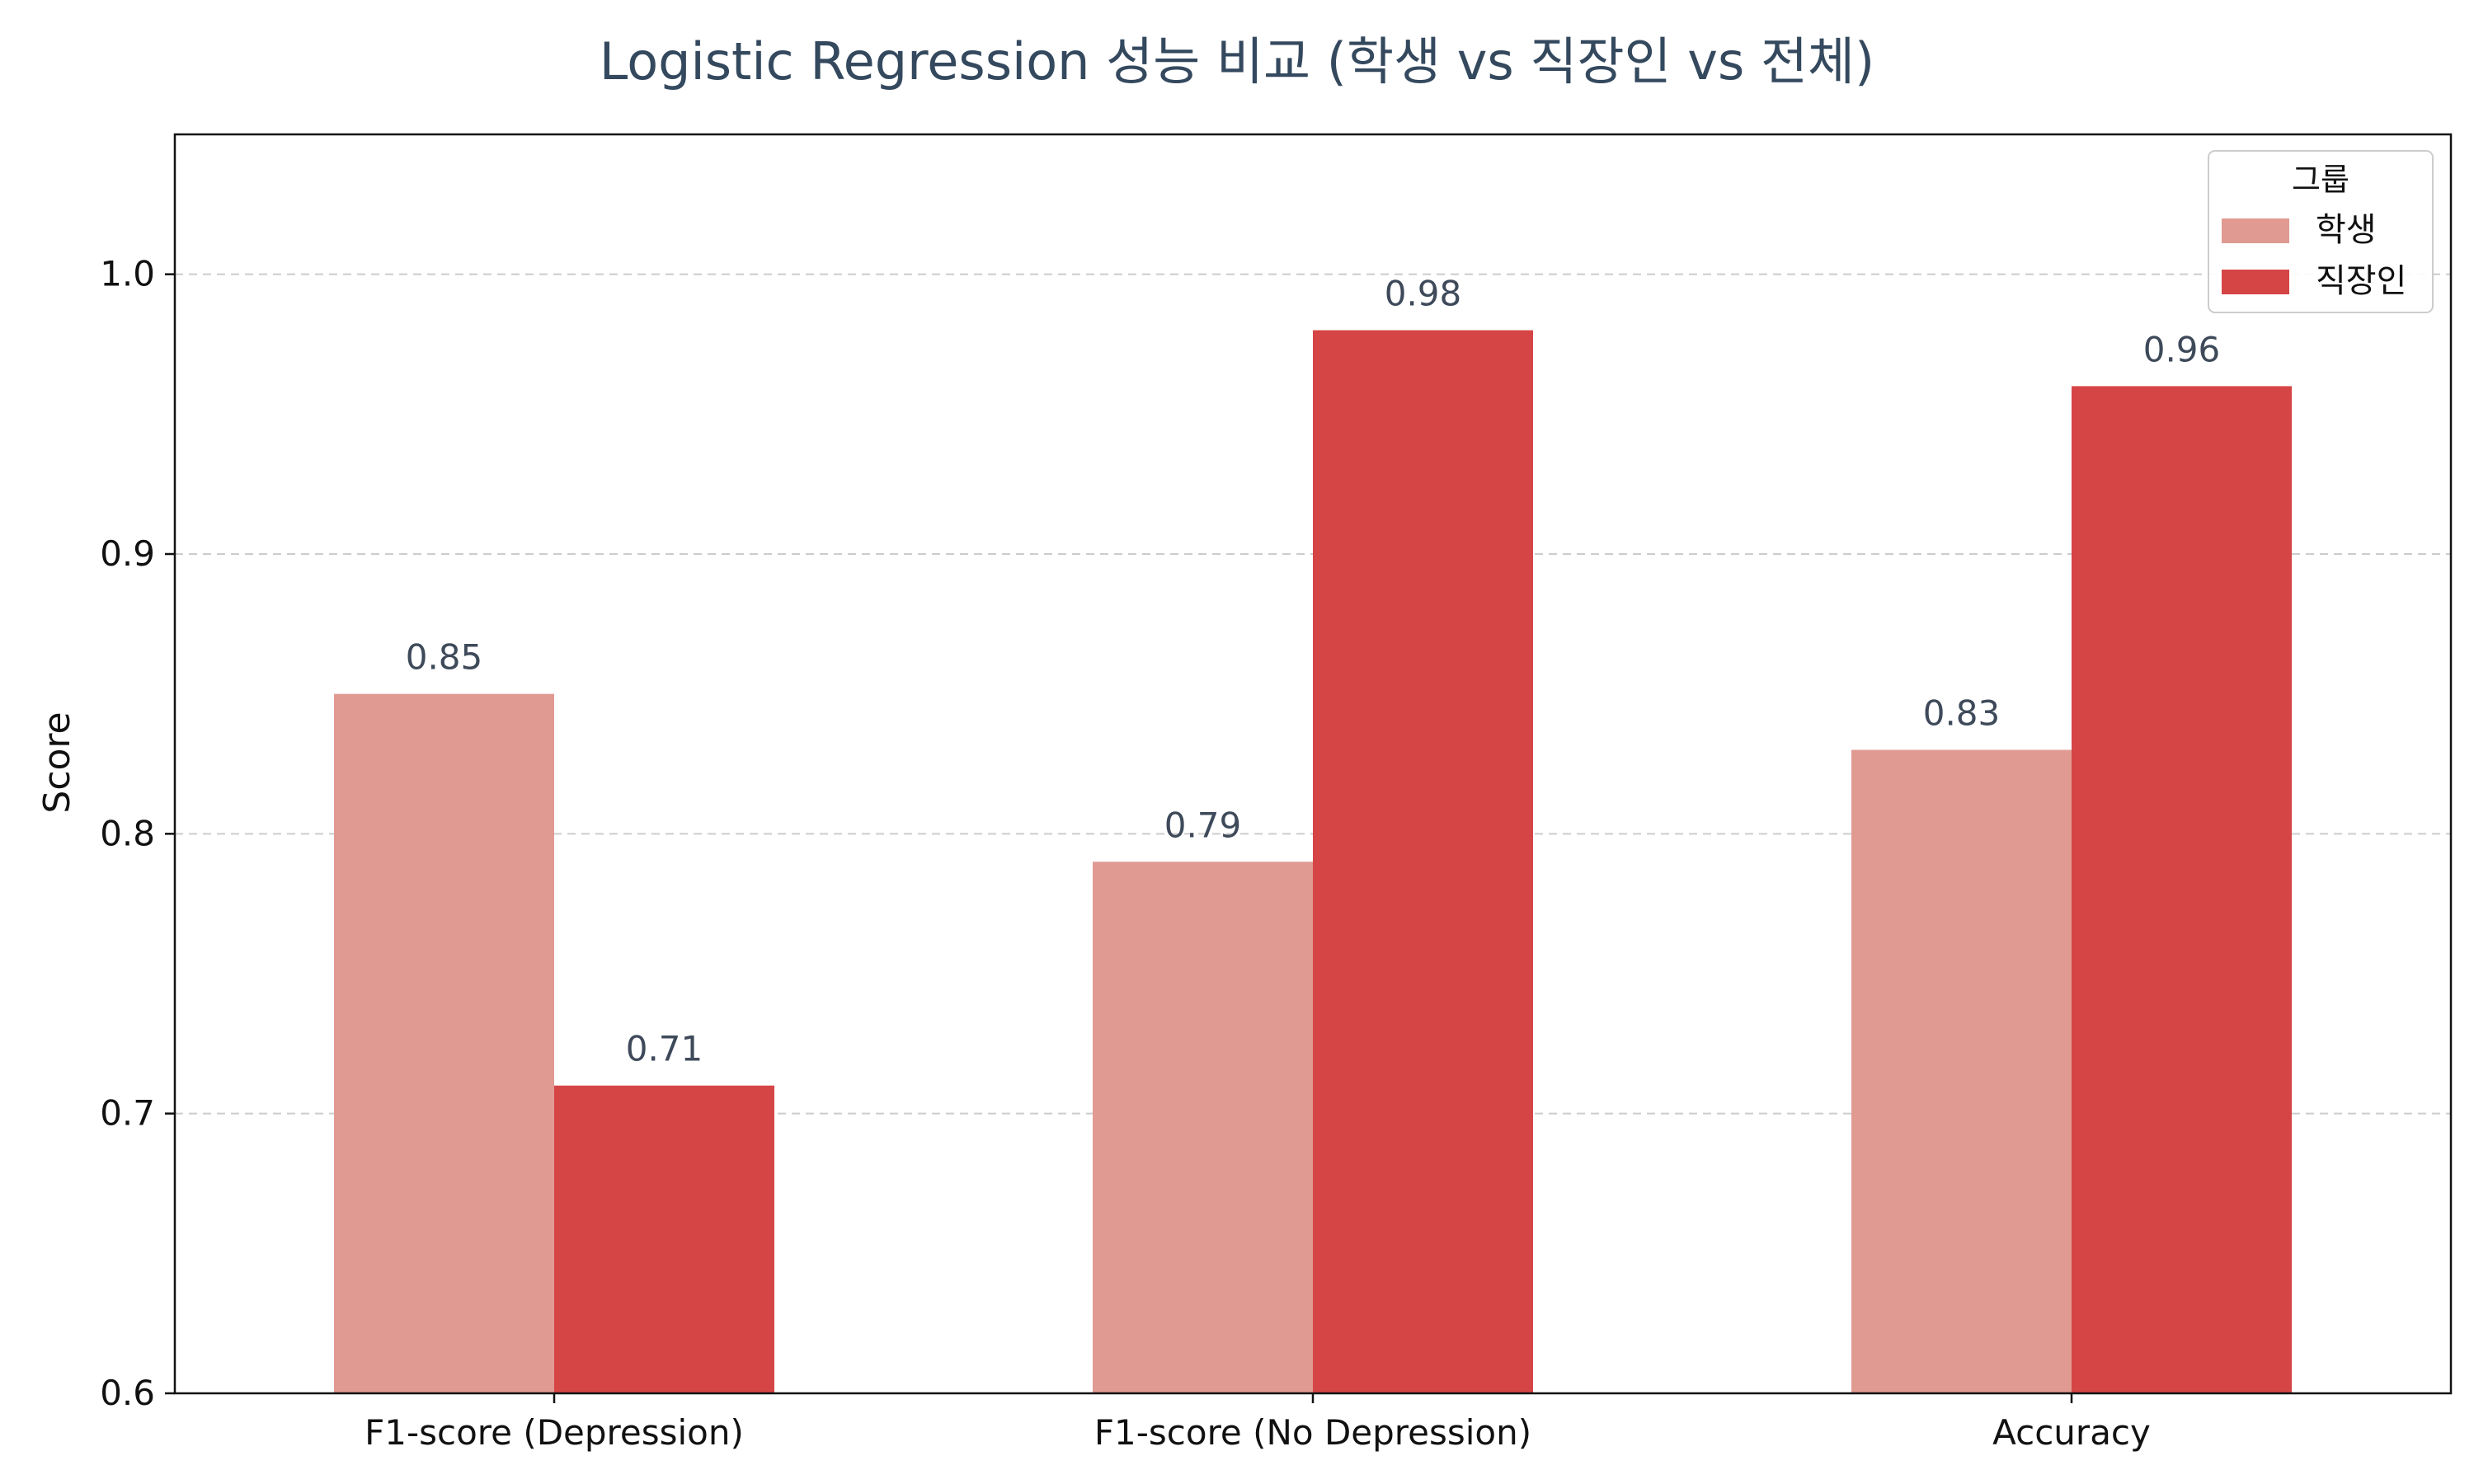  What do you see at coordinates (444, 657) in the screenshot?
I see `data-label: 0.85` at bounding box center [444, 657].